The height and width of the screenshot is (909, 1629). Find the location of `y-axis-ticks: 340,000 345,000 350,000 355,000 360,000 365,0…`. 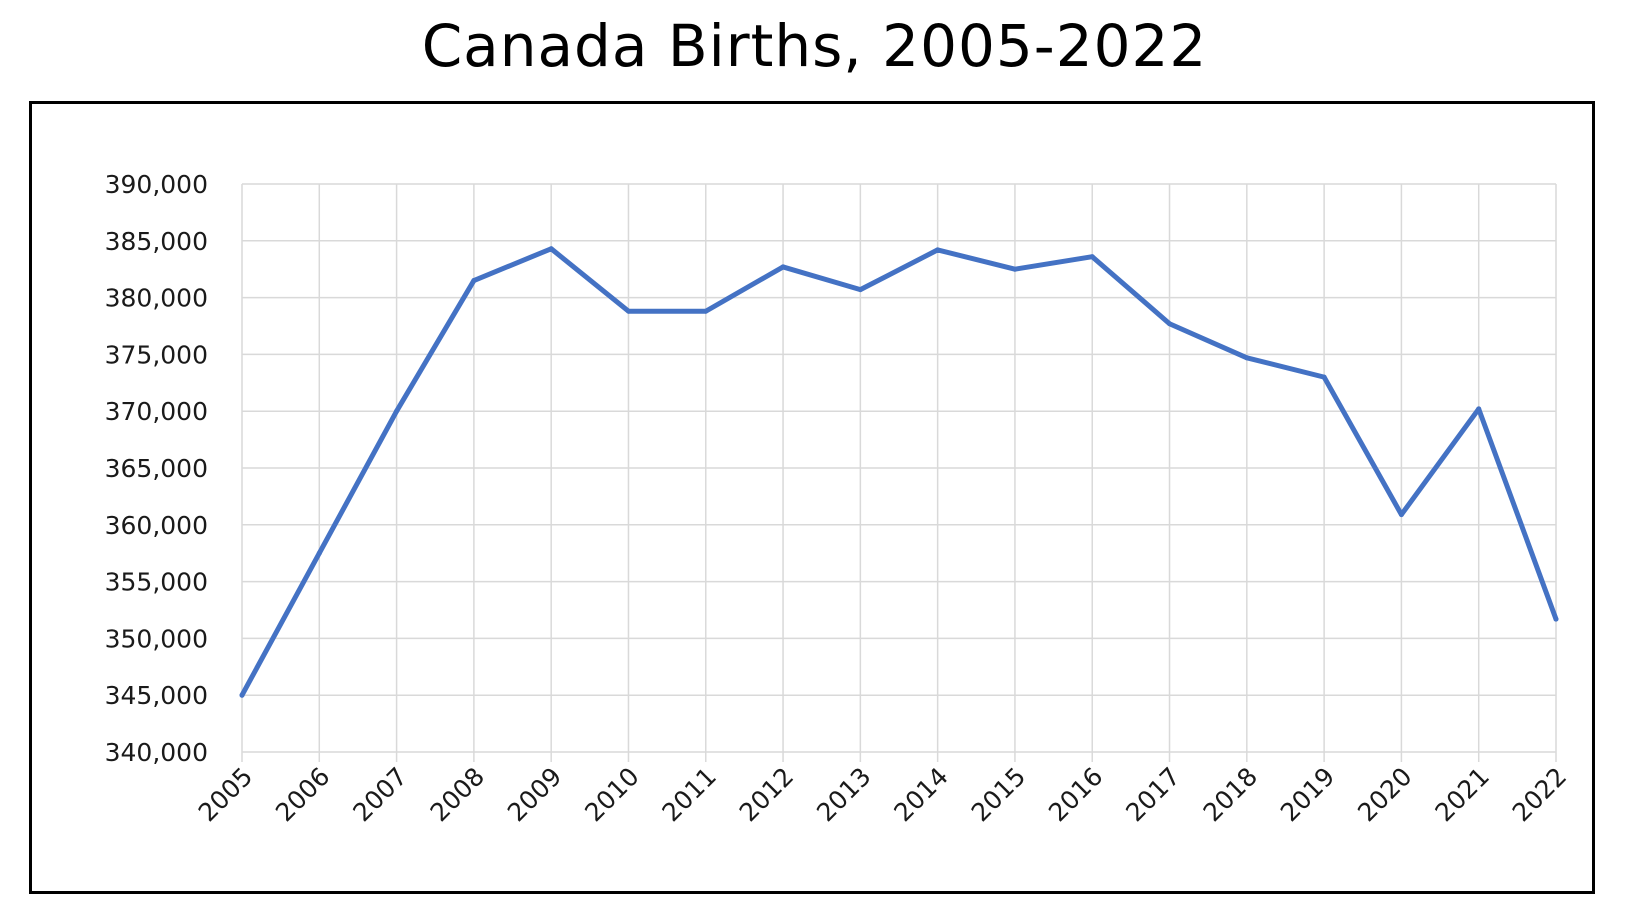

y-axis-ticks: 340,000 345,000 350,000 355,000 360,000 365,0… is located at coordinates (156, 468).